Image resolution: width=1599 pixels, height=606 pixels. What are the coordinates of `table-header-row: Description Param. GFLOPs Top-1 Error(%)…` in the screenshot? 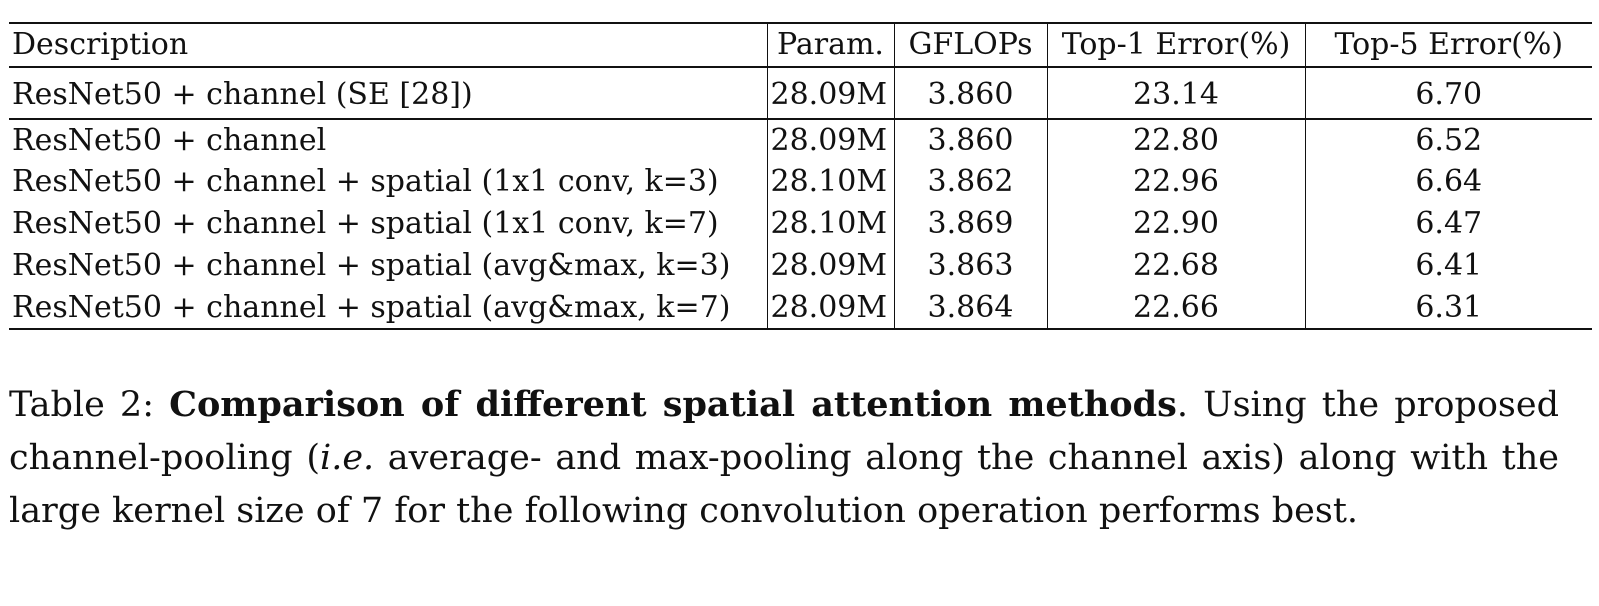 It's located at (800, 45).